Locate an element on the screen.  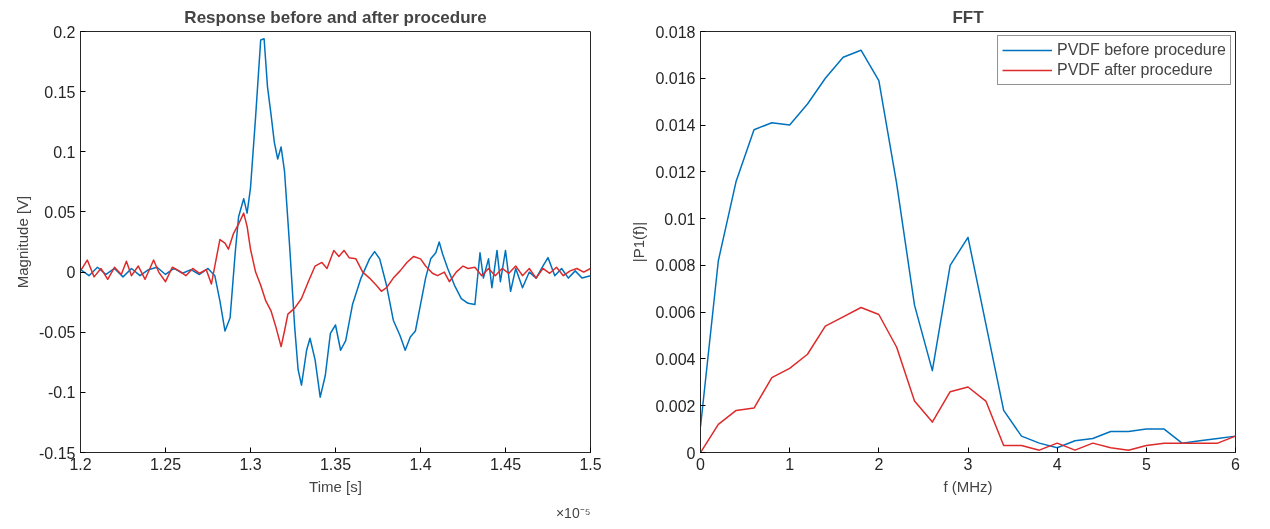
text: ×10⁻⁵ is located at coordinates (573, 512).